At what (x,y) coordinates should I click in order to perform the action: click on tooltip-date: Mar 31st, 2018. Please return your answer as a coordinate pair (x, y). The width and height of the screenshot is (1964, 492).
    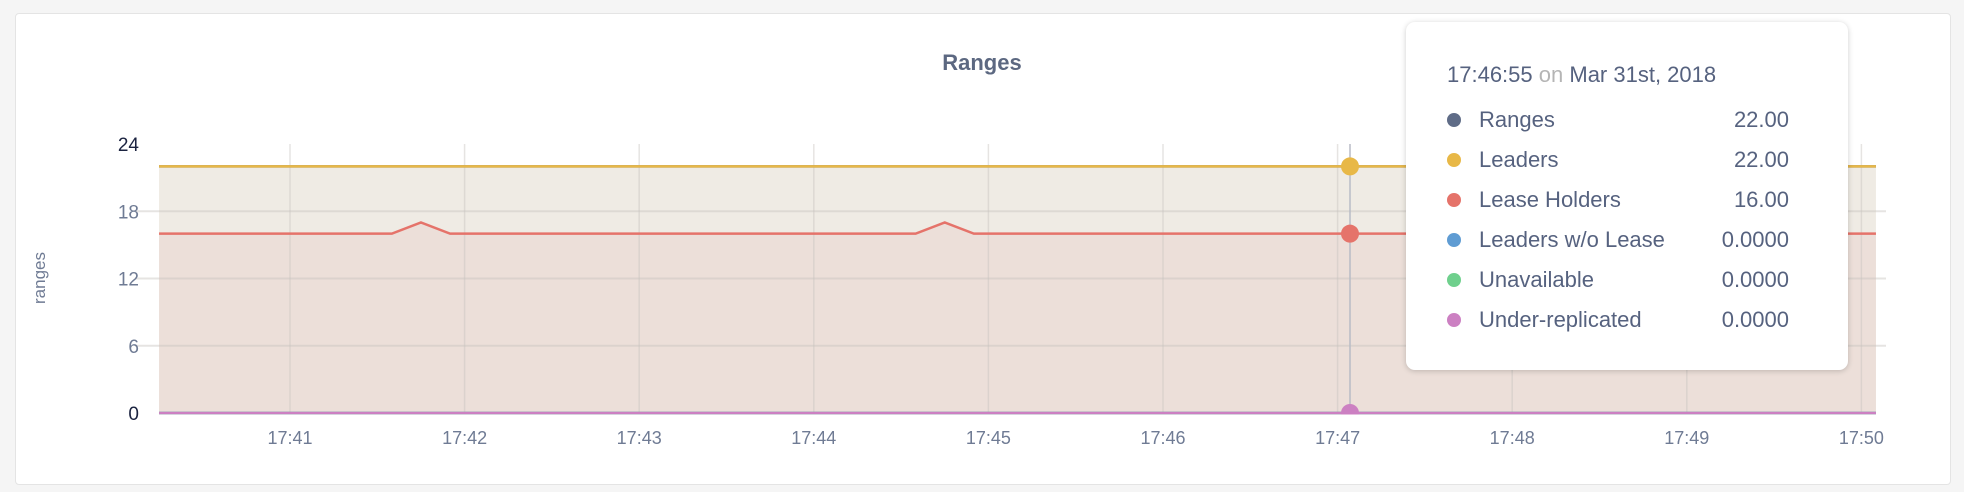
    Looking at the image, I should click on (1643, 74).